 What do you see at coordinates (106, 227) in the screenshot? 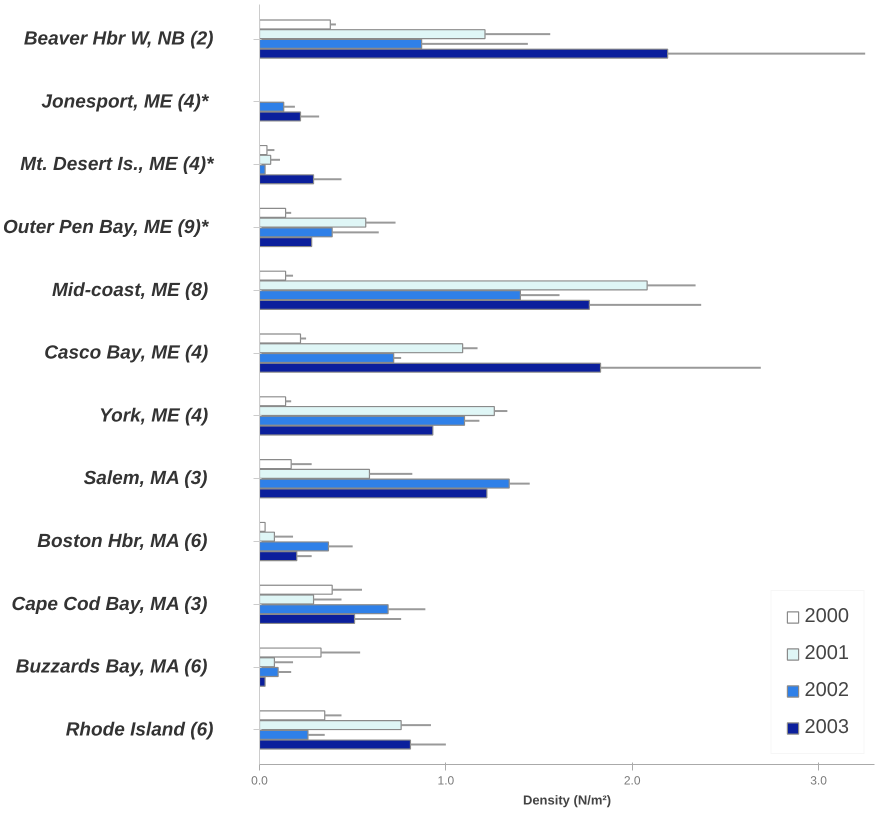
I see `y-tick-label: Outer Pen Bay, ME (9)*` at bounding box center [106, 227].